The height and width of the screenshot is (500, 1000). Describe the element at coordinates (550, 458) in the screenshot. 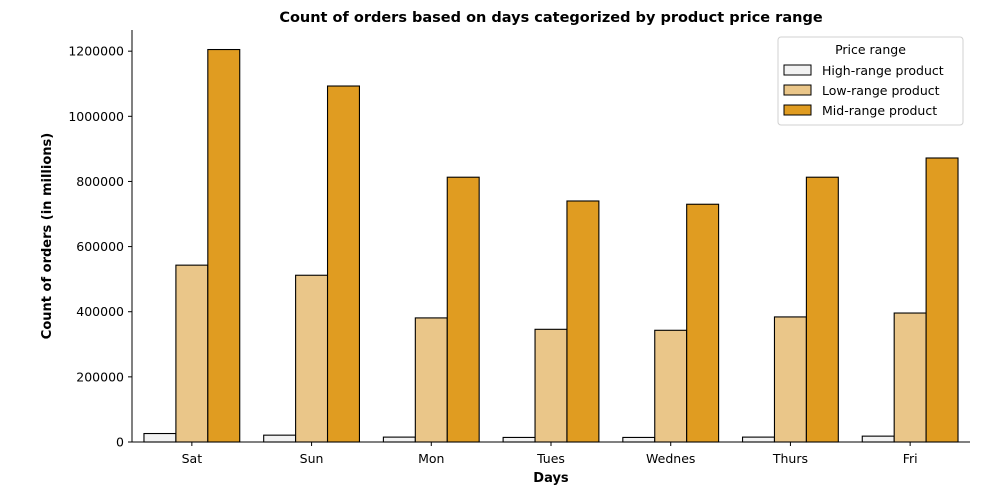

I see `x-tick-label: Tues` at that location.